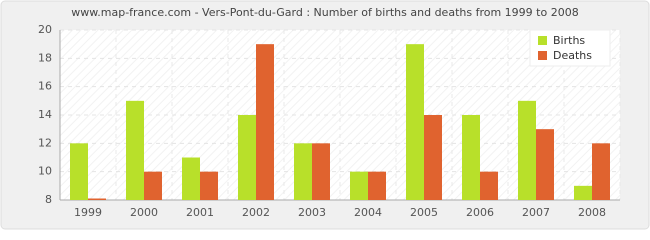 This screenshot has height=240, width=650. I want to click on x-tick-label: 2001, so click(200, 212).